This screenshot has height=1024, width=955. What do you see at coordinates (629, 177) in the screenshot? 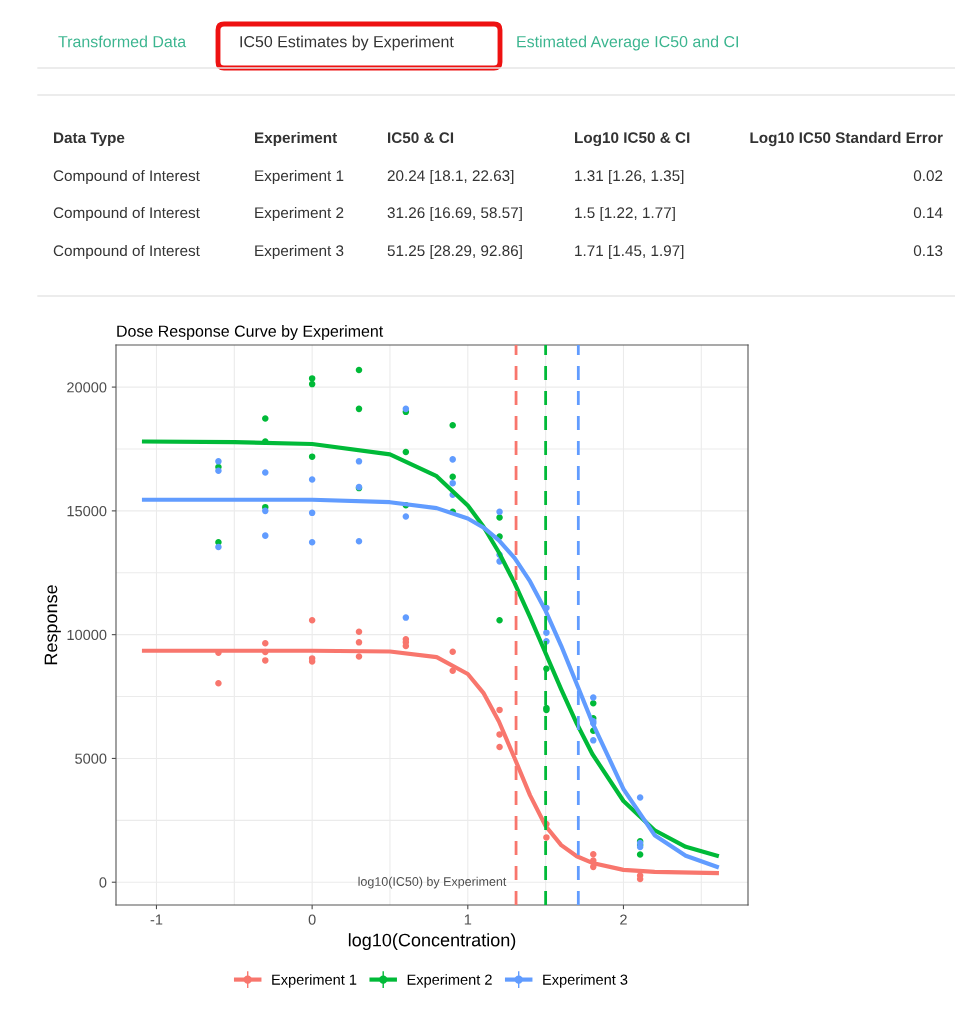
I see `text: 1.31 [1.26, 1.35]` at bounding box center [629, 177].